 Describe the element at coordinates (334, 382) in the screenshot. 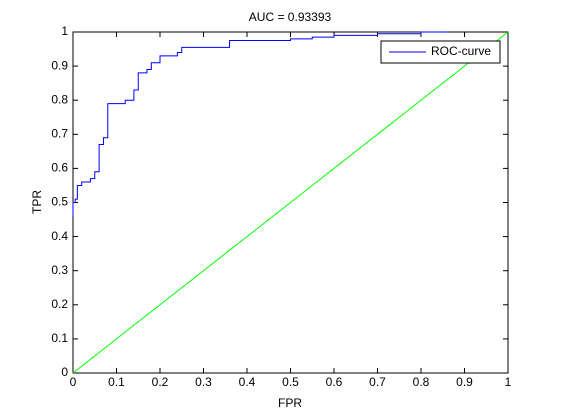

I see `x-tick-label: 0.6` at that location.